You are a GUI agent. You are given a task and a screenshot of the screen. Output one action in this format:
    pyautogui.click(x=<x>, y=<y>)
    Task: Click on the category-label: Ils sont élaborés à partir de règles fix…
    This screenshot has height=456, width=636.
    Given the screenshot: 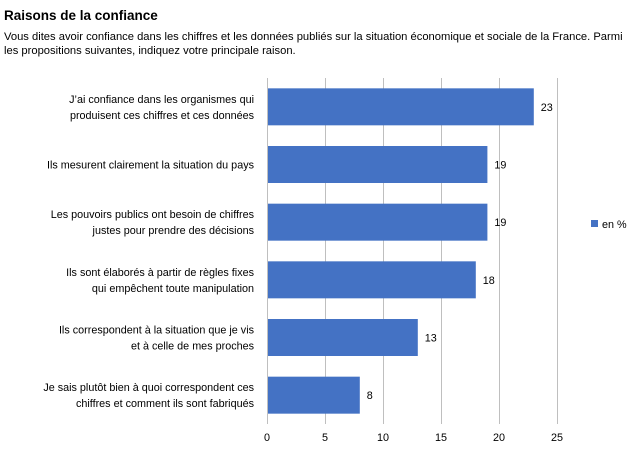 What is the action you would take?
    pyautogui.click(x=160, y=273)
    